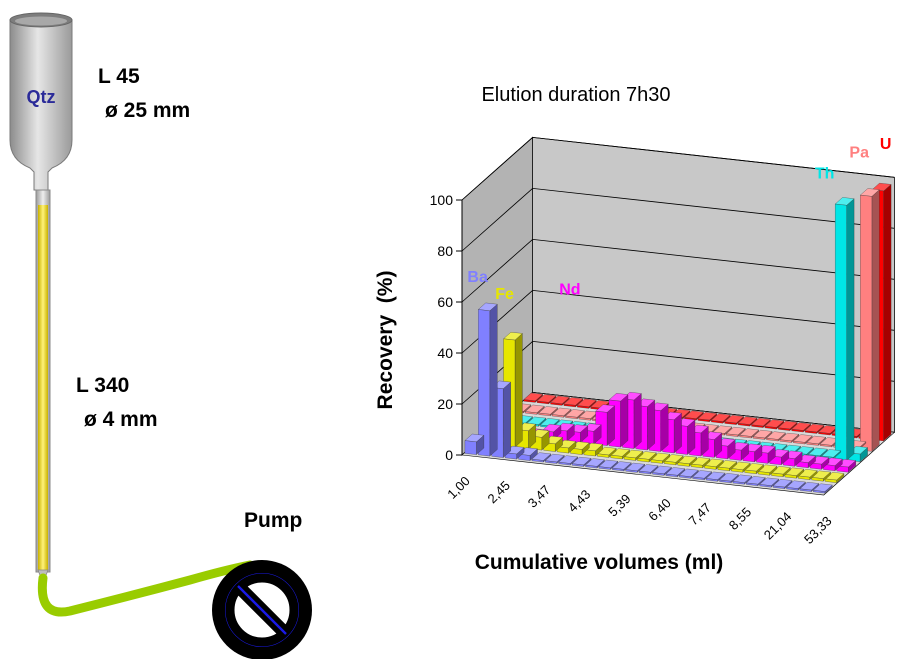 The height and width of the screenshot is (659, 897). I want to click on x-axis-label: Cumulative volumes (ml), so click(599, 562).